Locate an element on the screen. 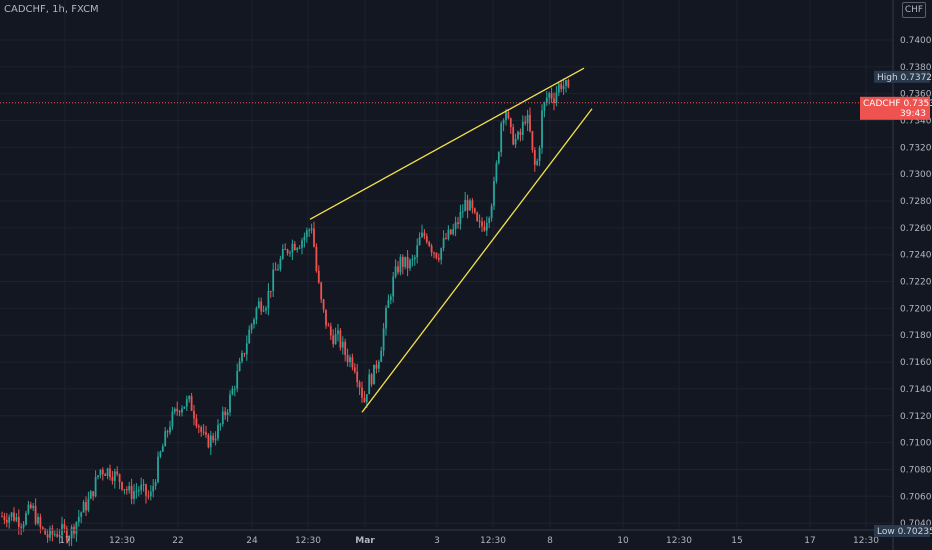 The width and height of the screenshot is (932, 550). symbol-header: CADCHF, 1h, FXCM is located at coordinates (51, 9).